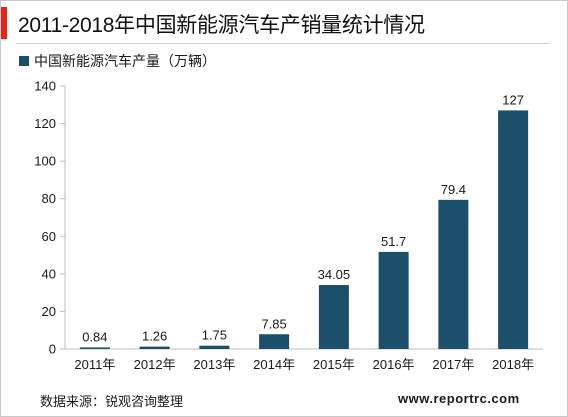 This screenshot has width=568, height=417. Describe the element at coordinates (393, 241) in the screenshot. I see `data-label: 51.7` at that location.